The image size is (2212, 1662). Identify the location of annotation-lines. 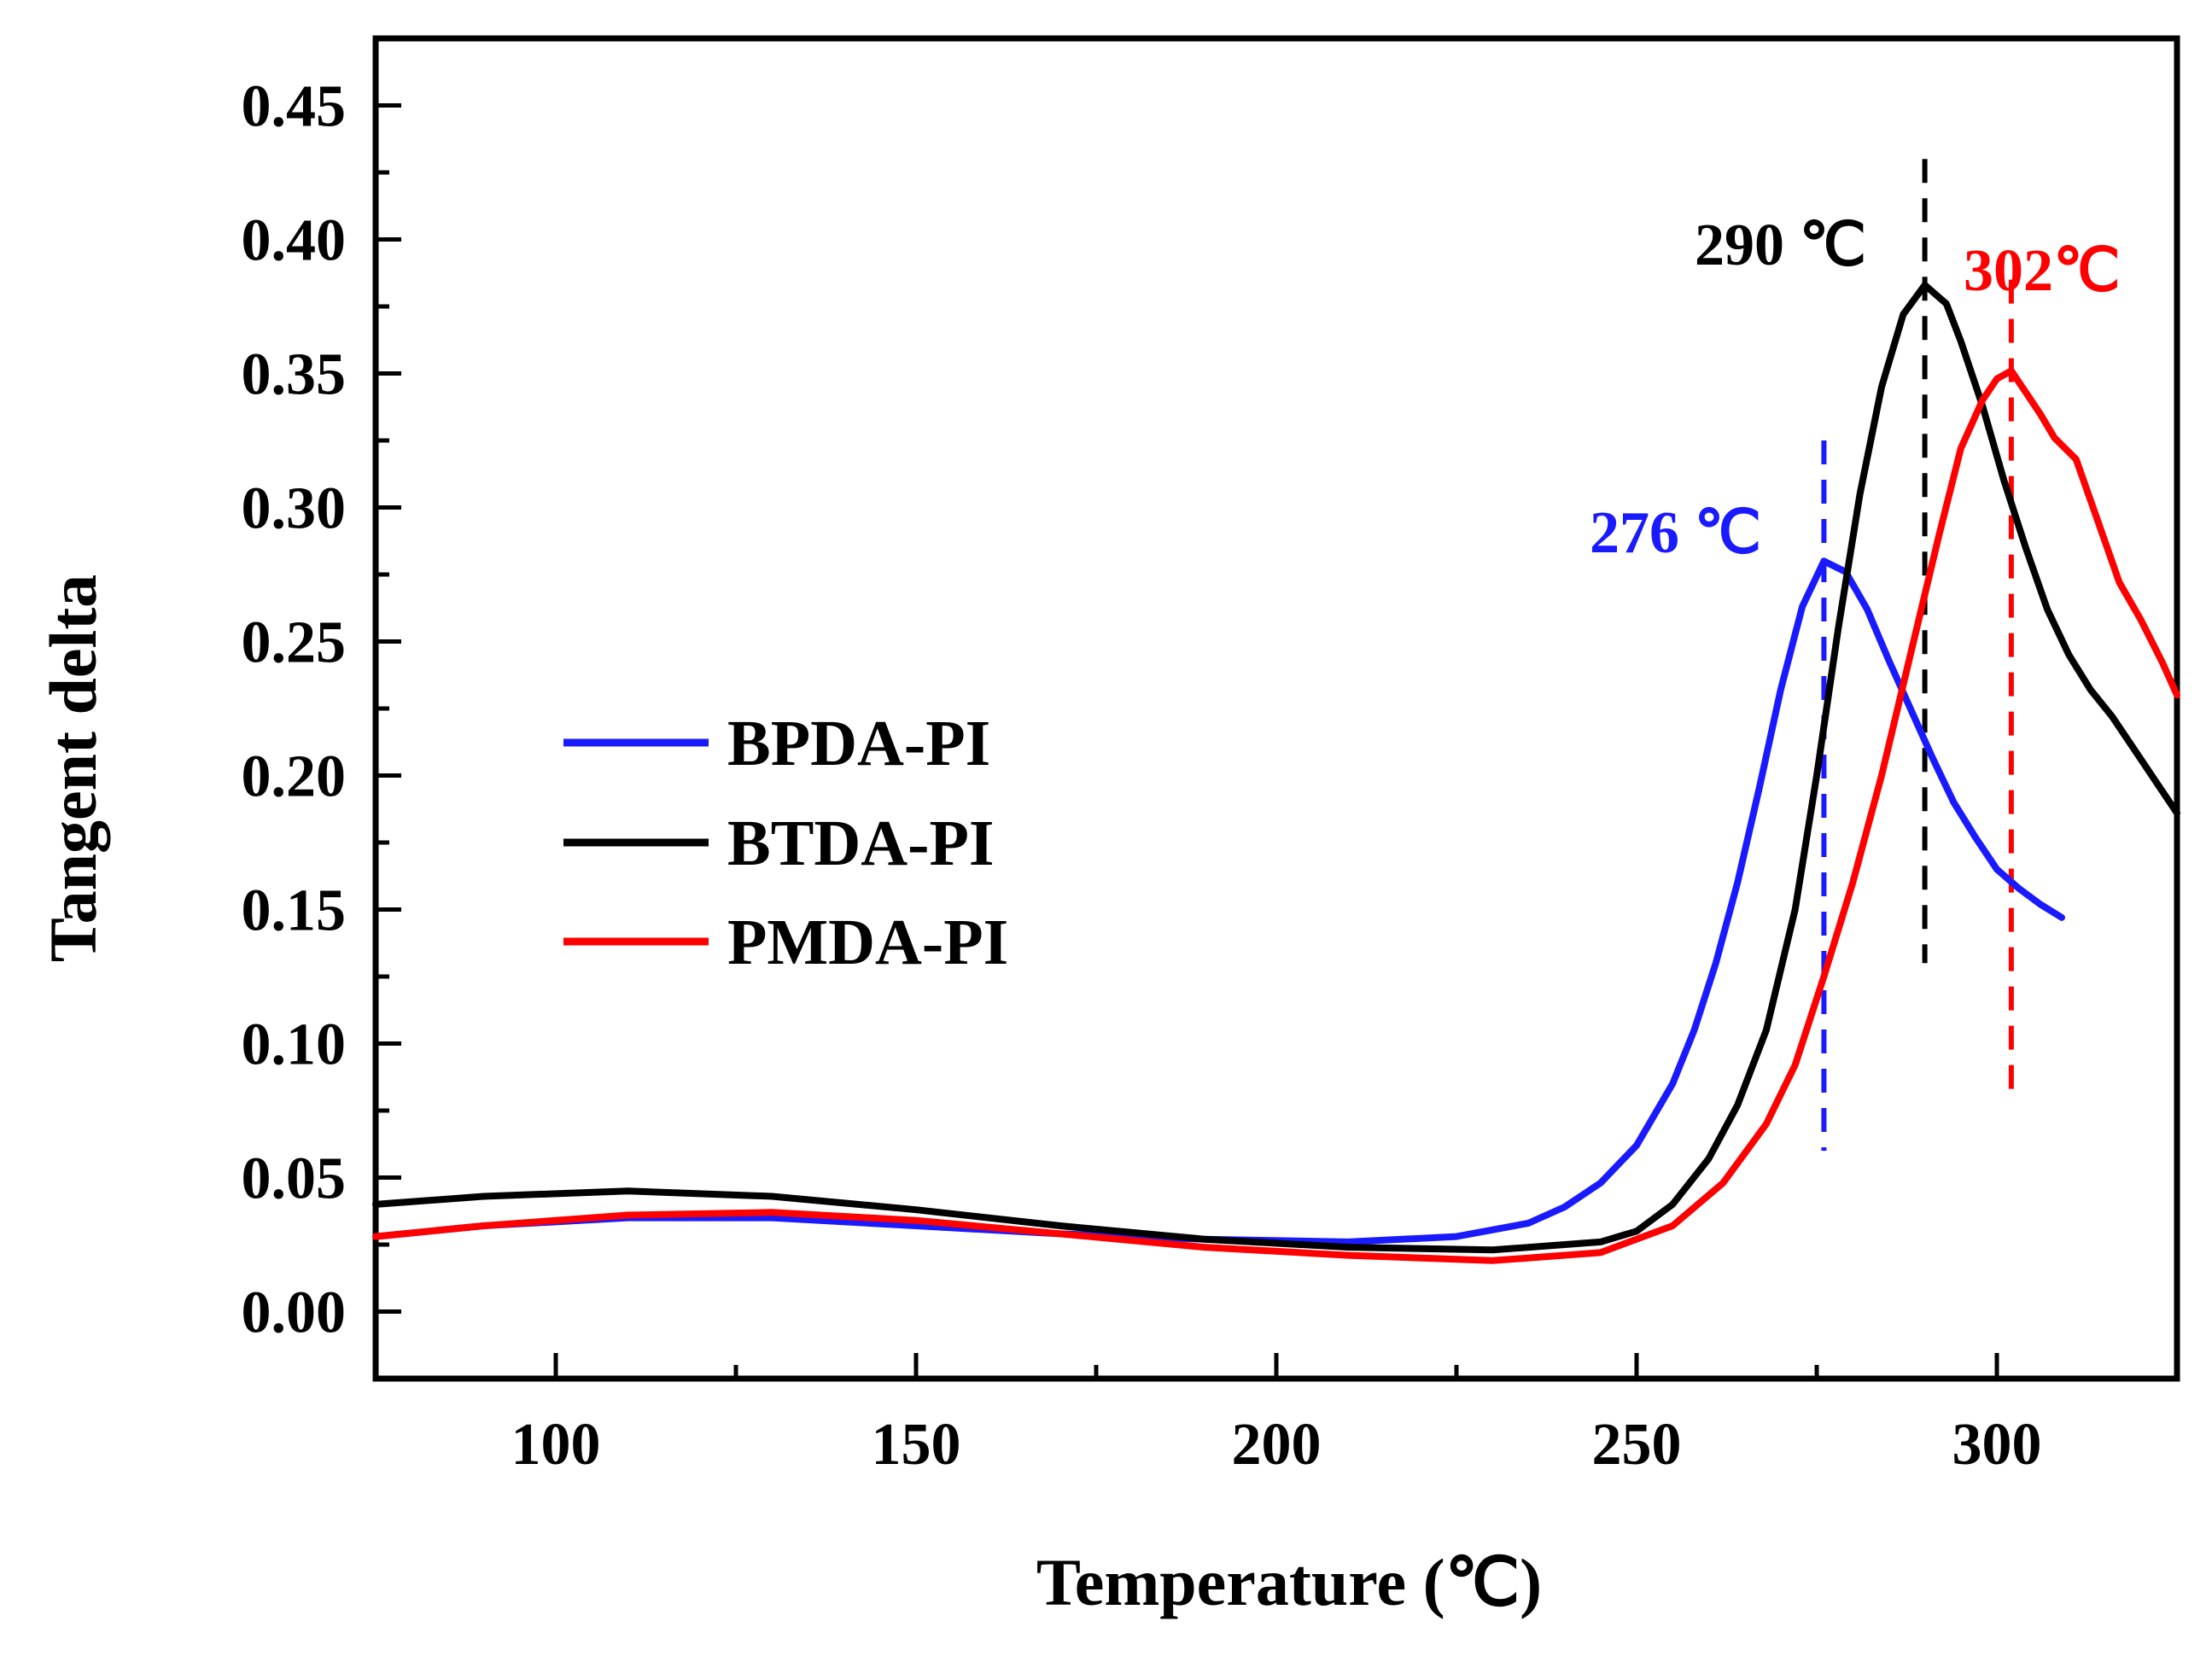
(1918, 655).